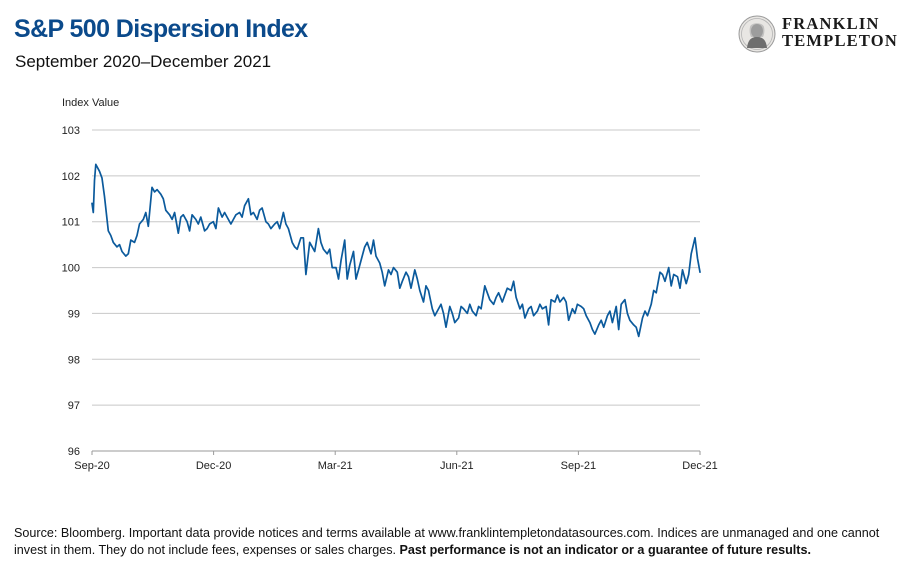  Describe the element at coordinates (757, 34) in the screenshot. I see `franklin-portrait-seal-icon` at that location.